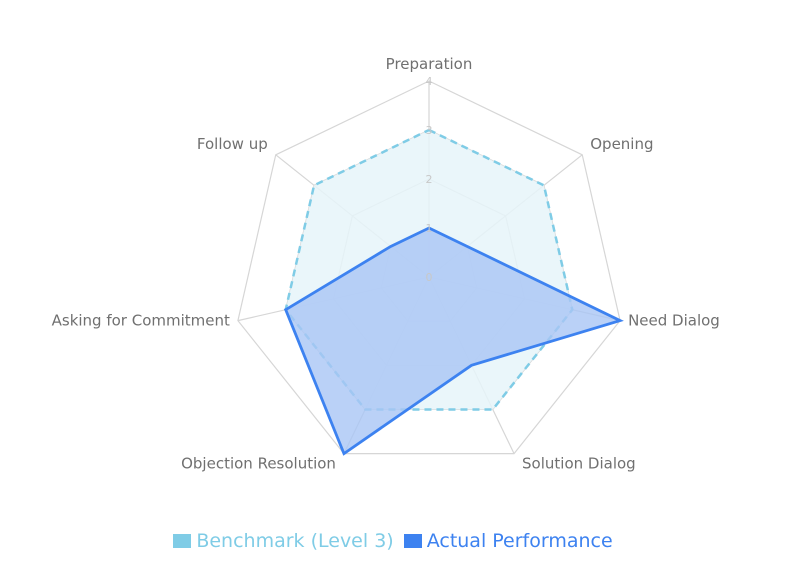  What do you see at coordinates (295, 541) in the screenshot?
I see `legend-label-benchmark: Benchmark (Level 3)` at bounding box center [295, 541].